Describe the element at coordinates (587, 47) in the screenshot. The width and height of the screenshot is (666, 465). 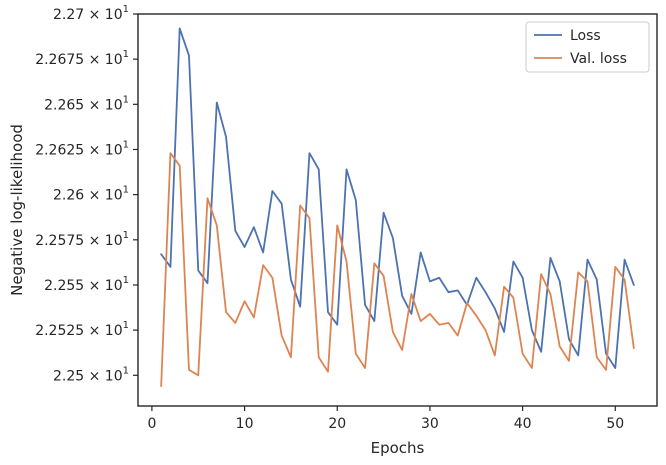
I see `legend: Loss Val. loss` at that location.